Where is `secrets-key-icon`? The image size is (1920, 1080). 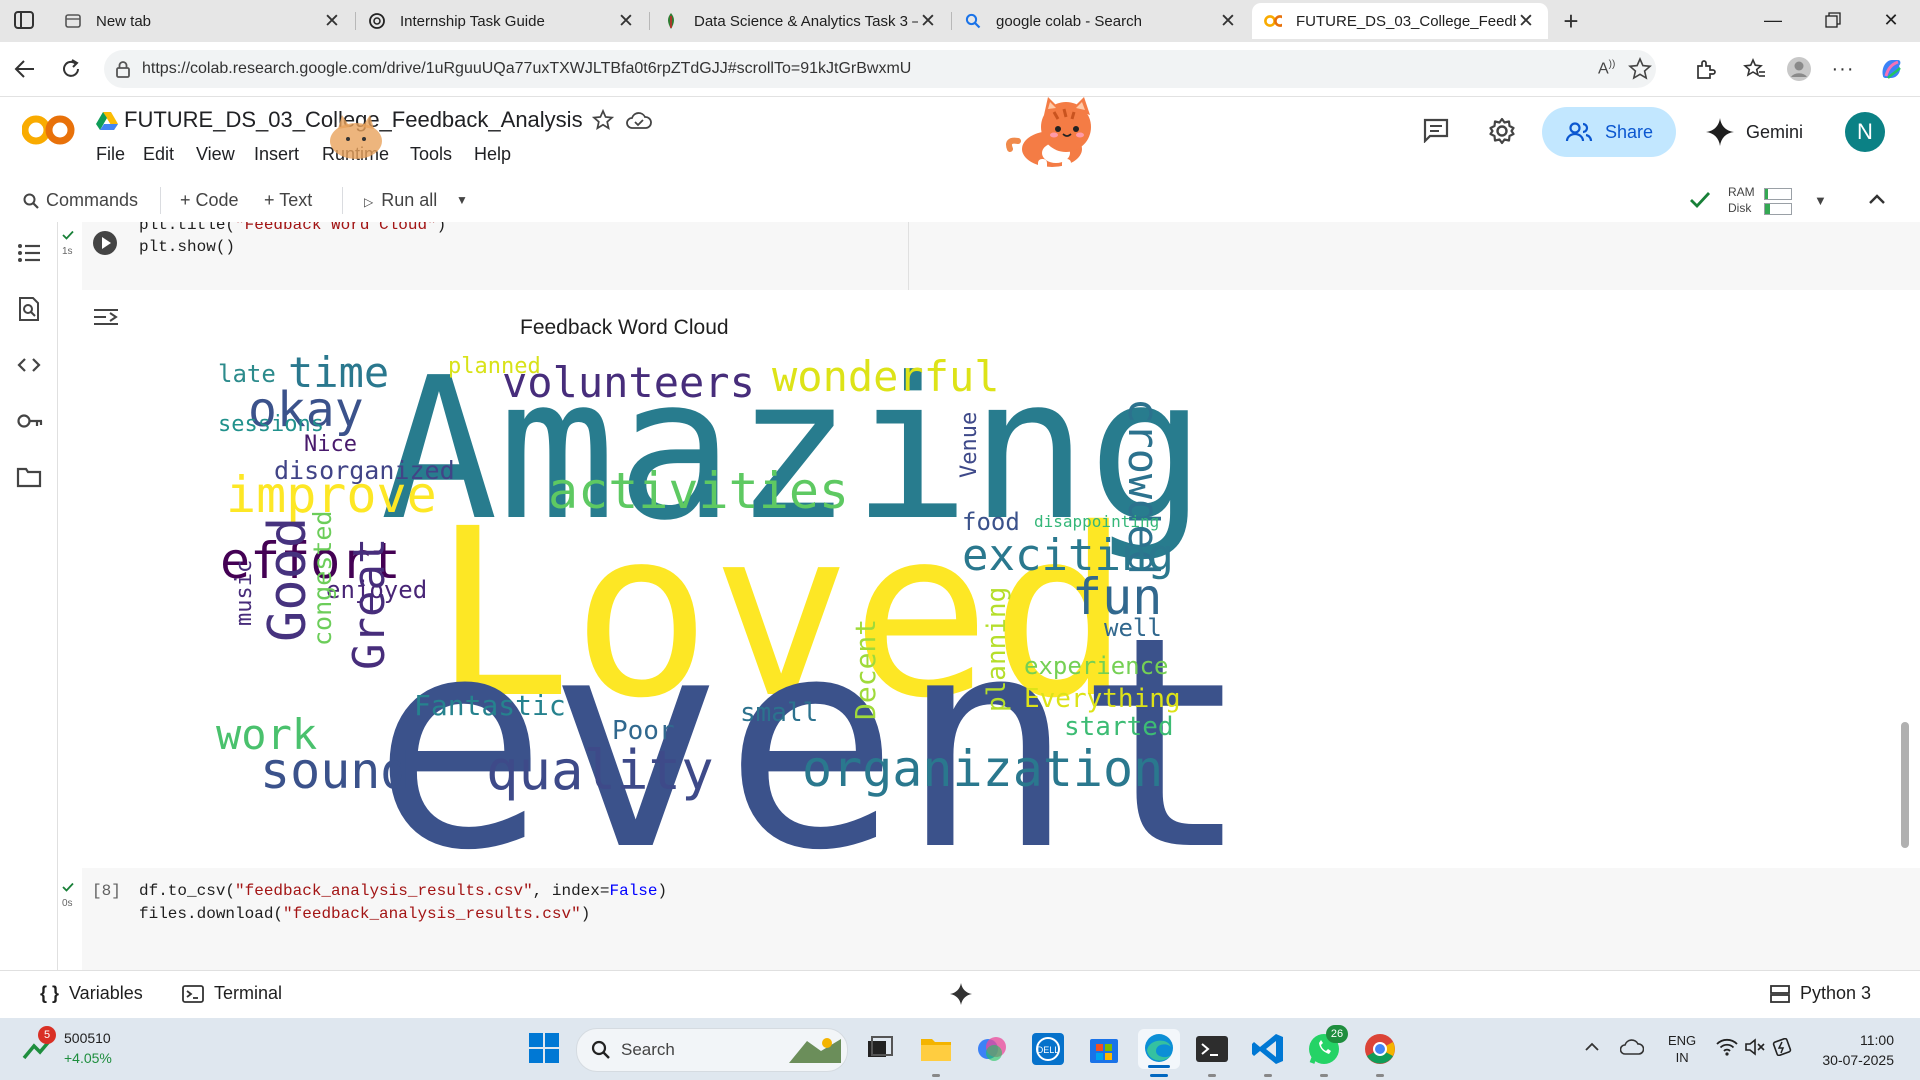
secrets-key-icon is located at coordinates (29, 421).